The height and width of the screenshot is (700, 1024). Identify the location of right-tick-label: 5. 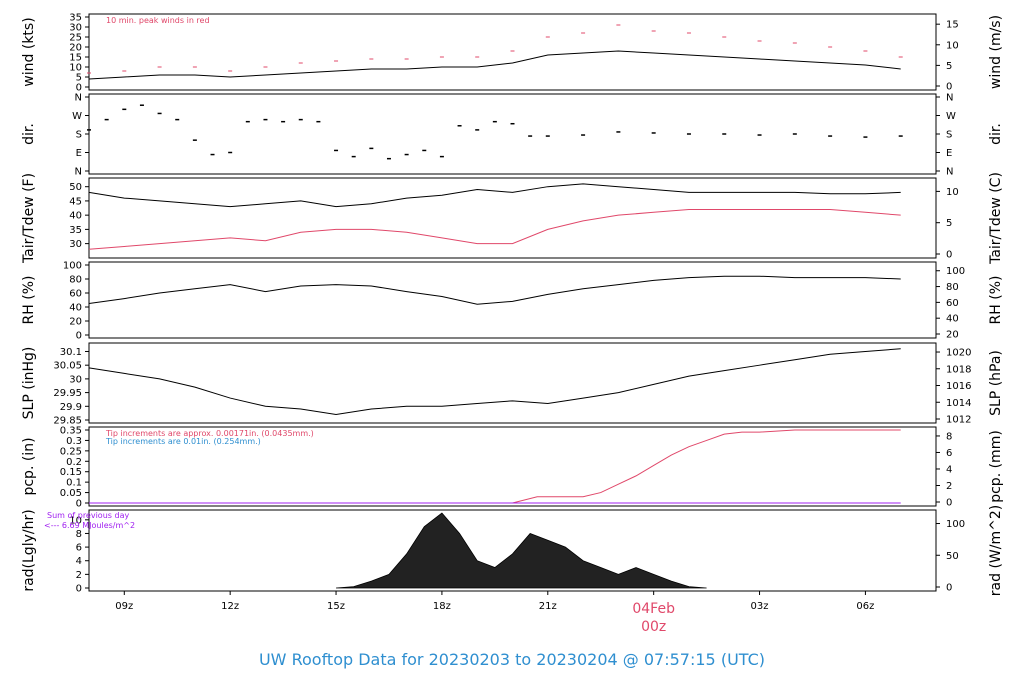
(949, 66).